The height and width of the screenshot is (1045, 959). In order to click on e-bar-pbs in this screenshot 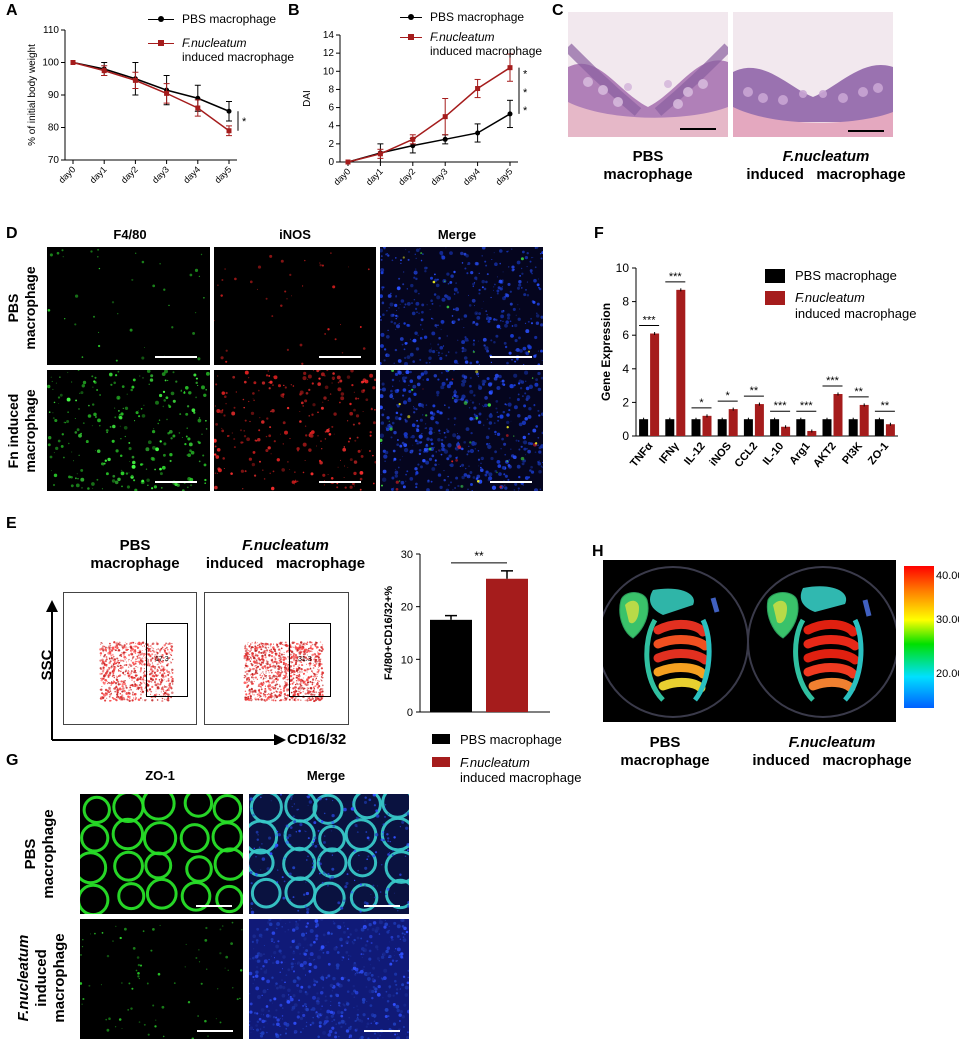, I will do `click(451, 665)`.